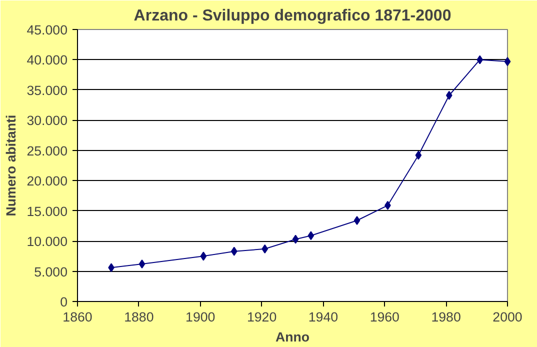  What do you see at coordinates (261, 317) in the screenshot?
I see `x-tick-label: 1920` at bounding box center [261, 317].